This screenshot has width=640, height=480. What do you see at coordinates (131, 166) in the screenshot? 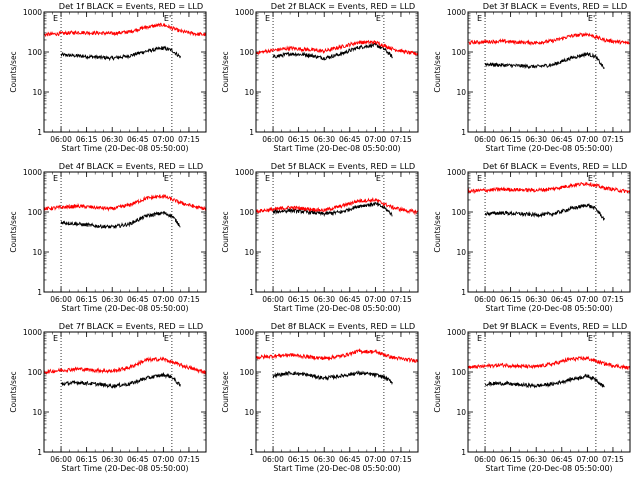
I see `panel-title: Det 4f BLACK = Events, RED = LLD` at bounding box center [131, 166].